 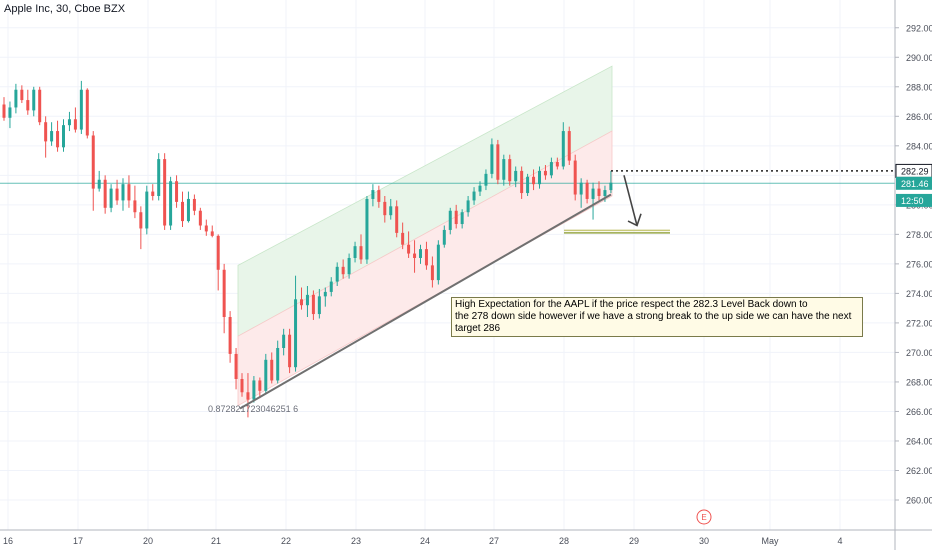 I want to click on y-tick-label: 262.00, so click(x=919, y=471).